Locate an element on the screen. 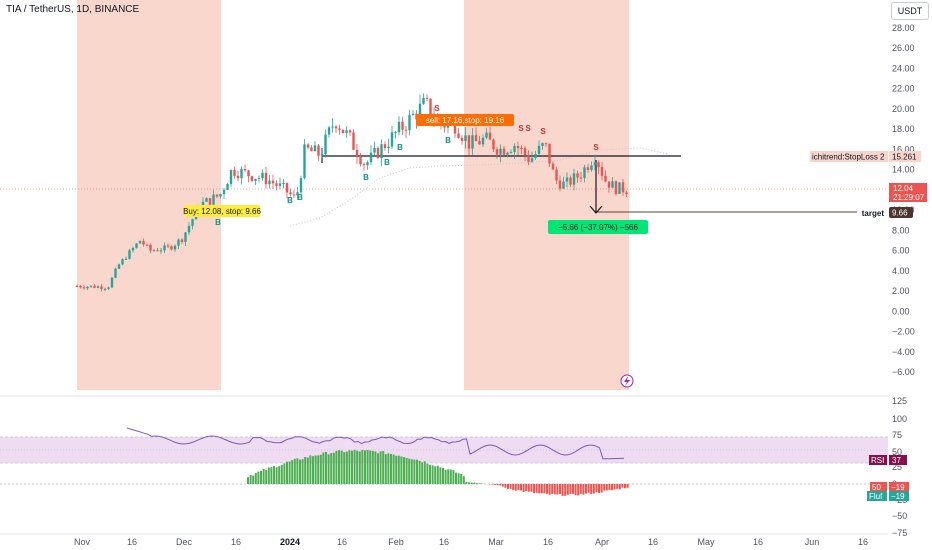 This screenshot has width=932, height=550. price-axis-tick: 24.00 is located at coordinates (903, 68).